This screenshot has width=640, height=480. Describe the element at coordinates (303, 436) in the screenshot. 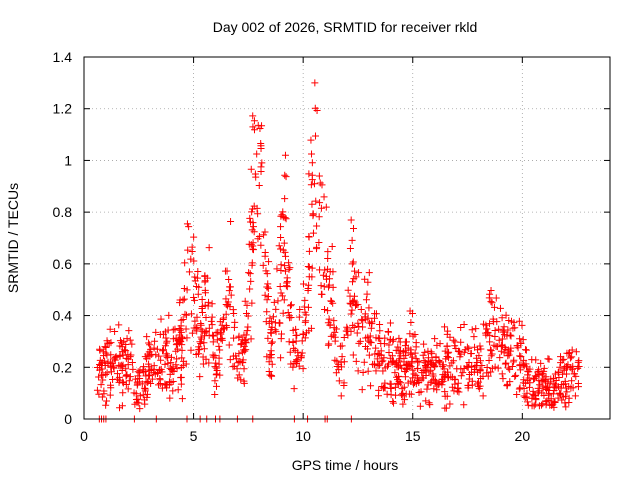

I see `x-tick-label: 10` at that location.